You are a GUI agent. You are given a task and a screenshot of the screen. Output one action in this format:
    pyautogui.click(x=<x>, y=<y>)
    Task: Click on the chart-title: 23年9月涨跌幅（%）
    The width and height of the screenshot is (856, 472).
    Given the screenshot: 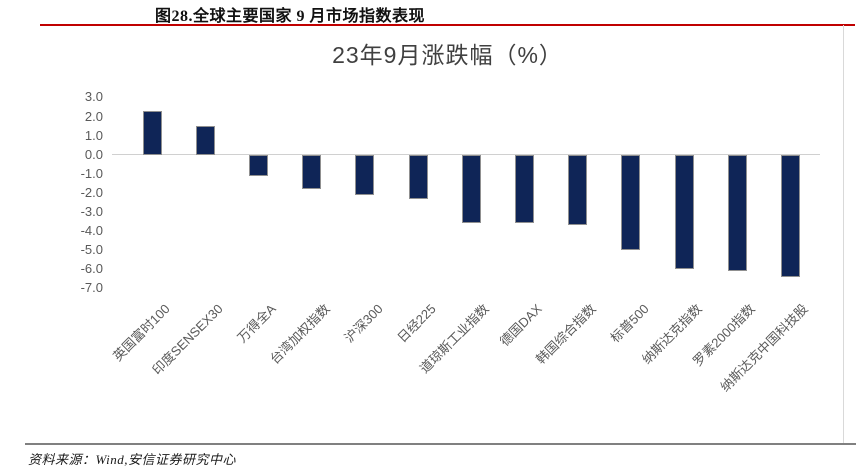 What is the action you would take?
    pyautogui.click(x=447, y=55)
    